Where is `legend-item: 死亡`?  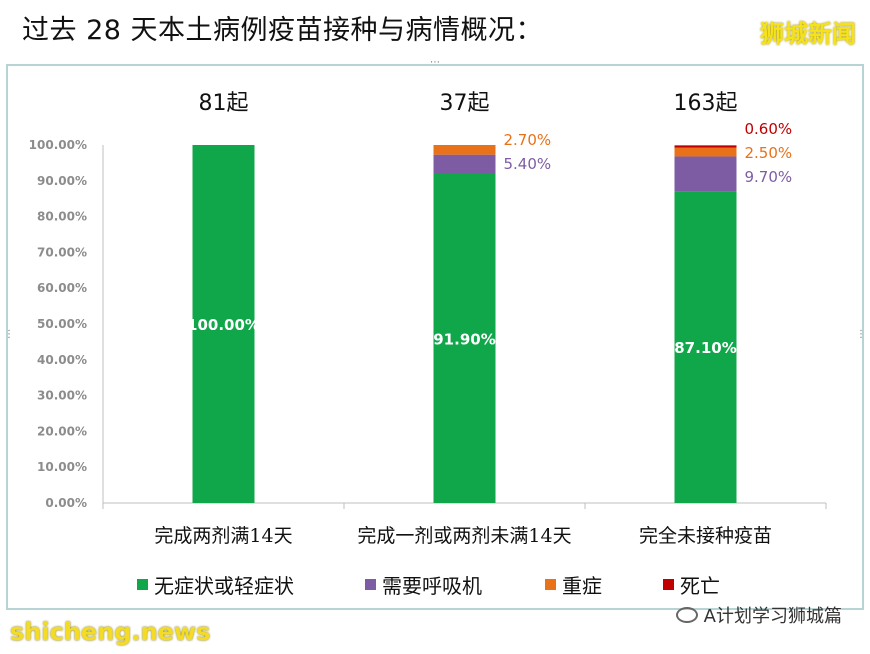 legend-item: 死亡 is located at coordinates (691, 584).